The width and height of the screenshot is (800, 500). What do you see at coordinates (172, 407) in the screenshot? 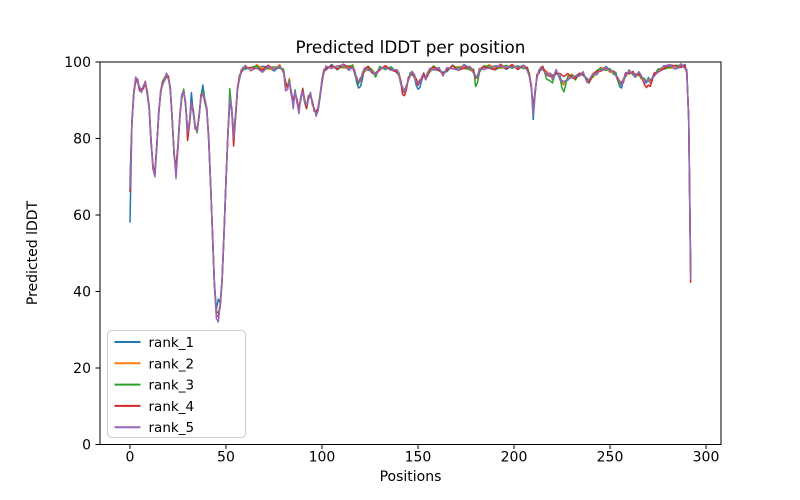
I see `legend-item-label: rank_4` at bounding box center [172, 407].